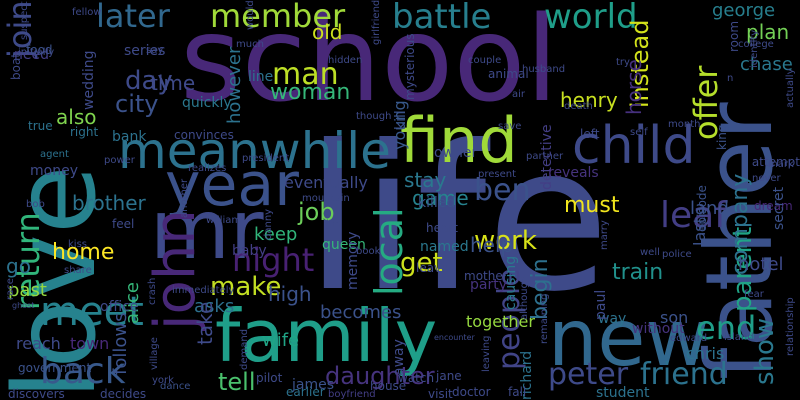 Image resolution: width=800 pixels, height=400 pixels. What do you see at coordinates (250, 45) in the screenshot?
I see `cloud-word: much` at bounding box center [250, 45].